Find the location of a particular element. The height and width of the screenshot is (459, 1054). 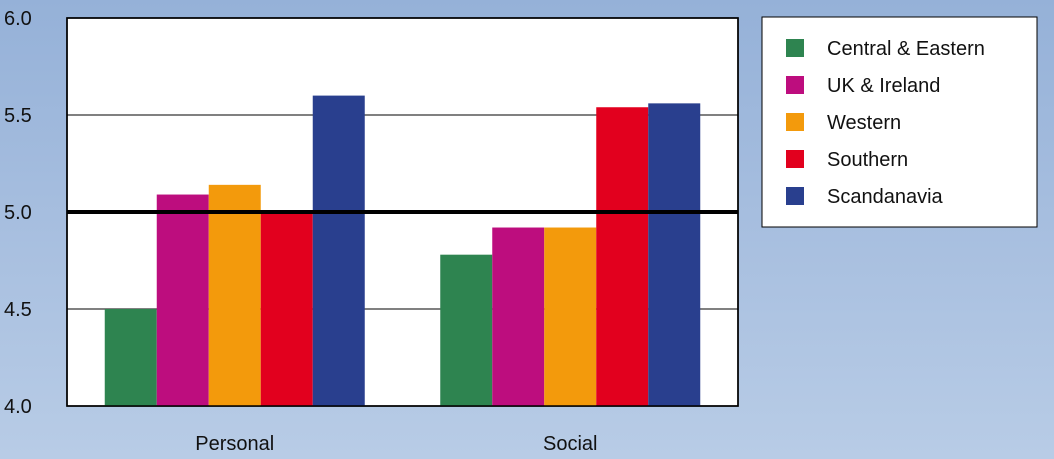

legend-label: Southern is located at coordinates (867, 160).